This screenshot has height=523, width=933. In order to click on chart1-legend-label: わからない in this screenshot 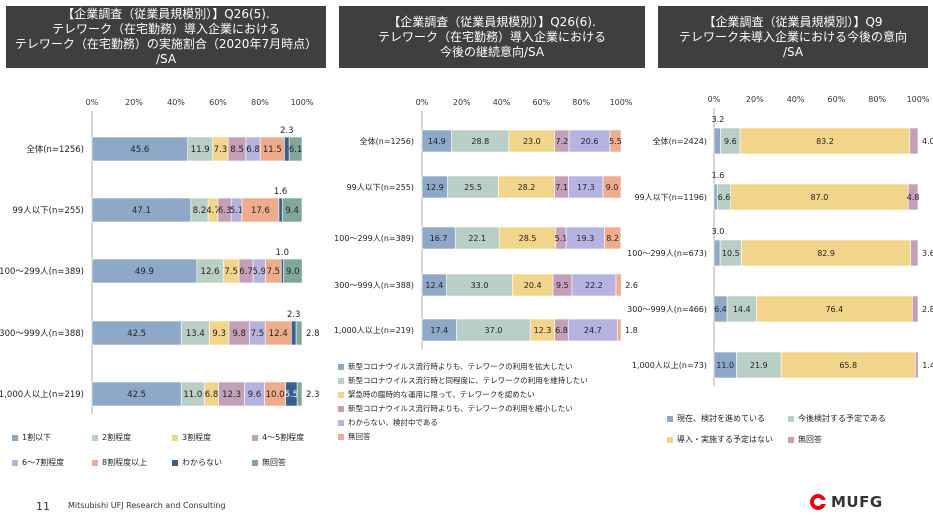, I will do `click(202, 462)`.